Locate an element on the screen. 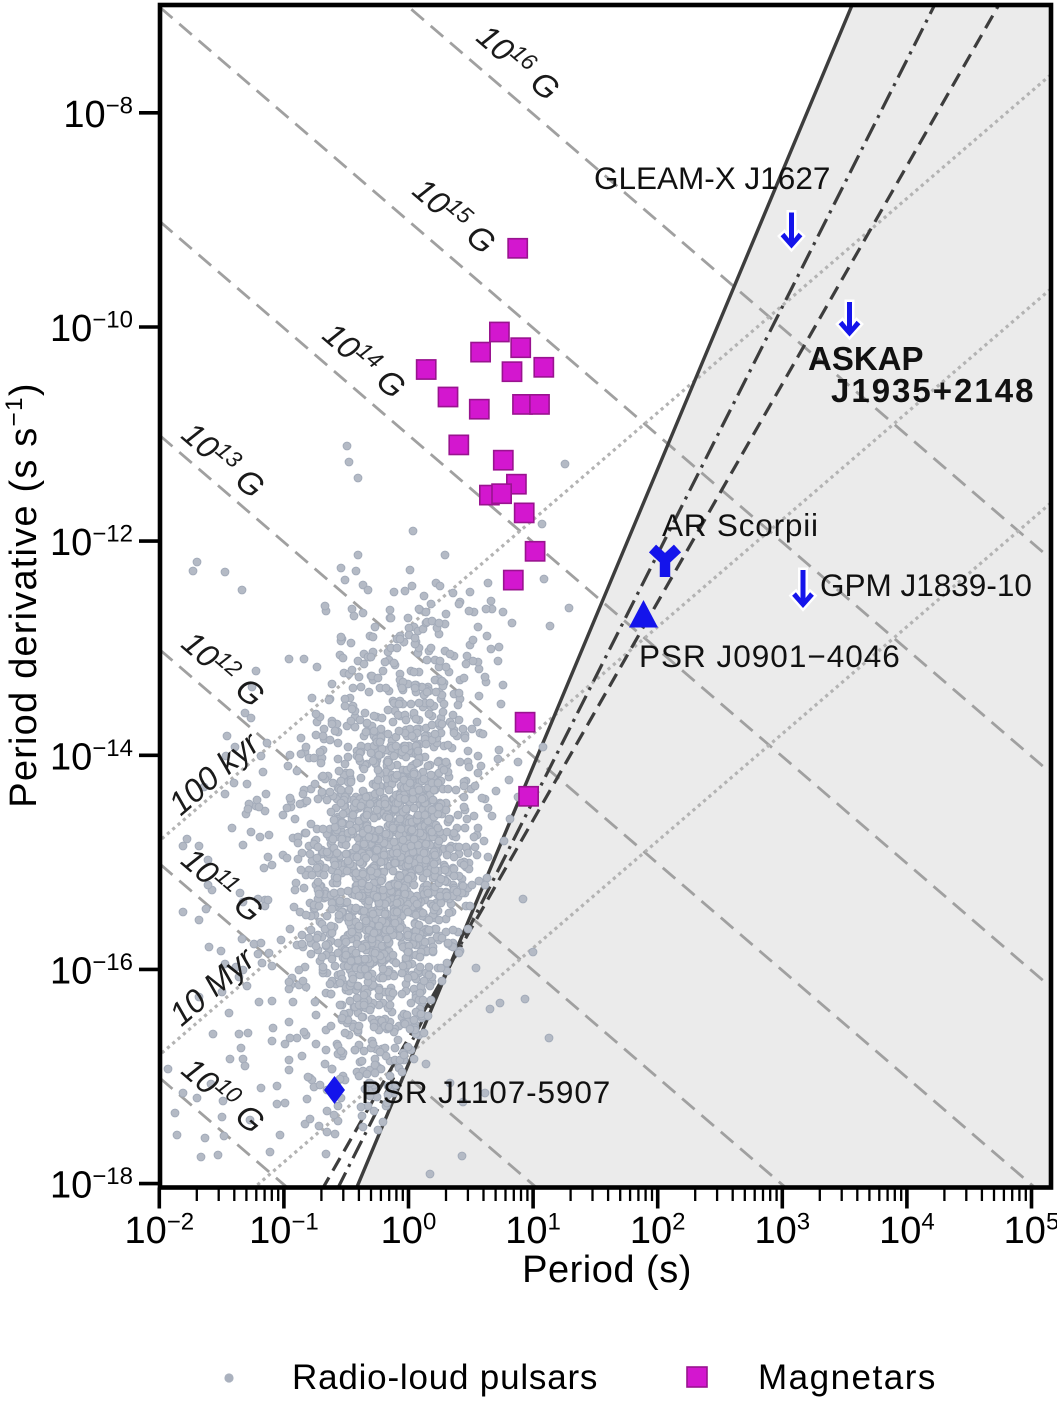  svg-text: Period (s) is located at coordinates (607, 1270).